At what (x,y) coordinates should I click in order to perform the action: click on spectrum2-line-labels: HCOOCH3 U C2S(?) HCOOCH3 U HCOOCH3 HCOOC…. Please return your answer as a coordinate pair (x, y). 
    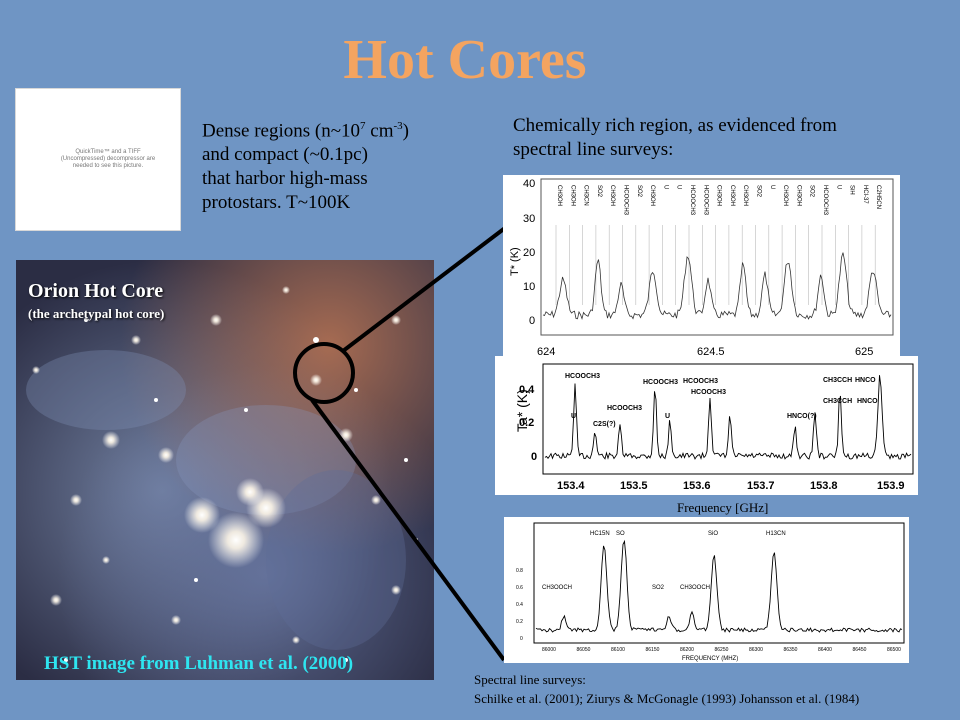
    Looking at the image, I should click on (721, 400).